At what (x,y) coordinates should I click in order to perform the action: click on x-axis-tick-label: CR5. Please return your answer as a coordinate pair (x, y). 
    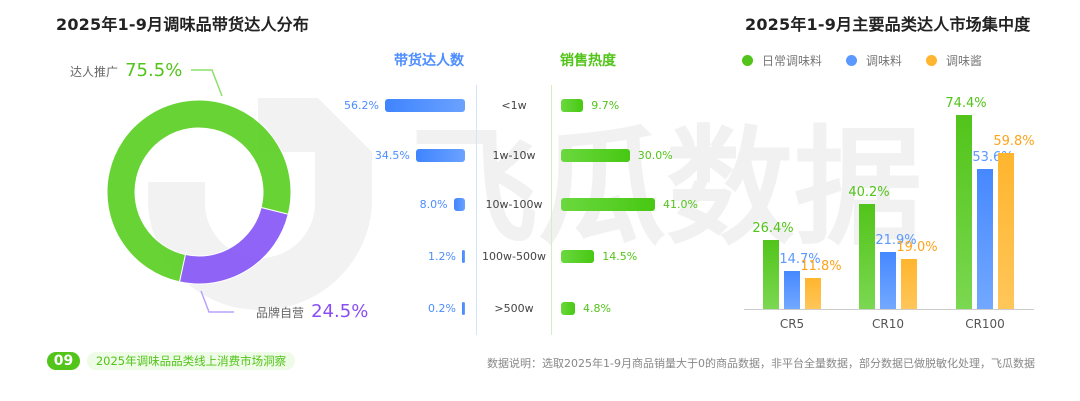
    Looking at the image, I should click on (792, 324).